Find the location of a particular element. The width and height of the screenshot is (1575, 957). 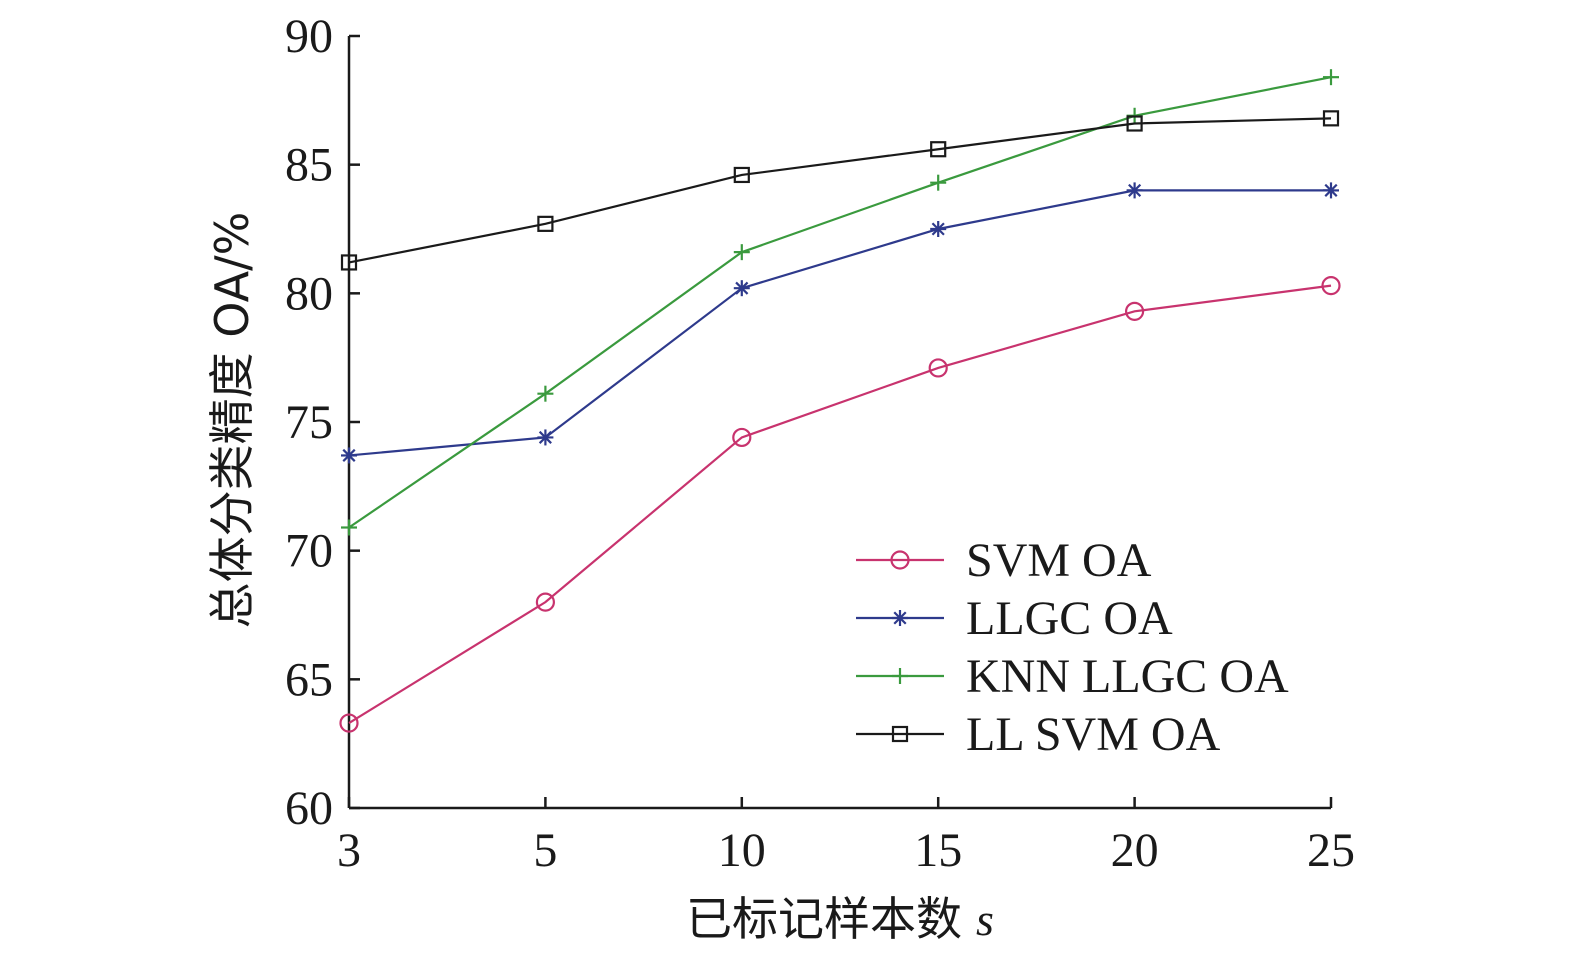

legend-label: SVM OA is located at coordinates (1059, 560).